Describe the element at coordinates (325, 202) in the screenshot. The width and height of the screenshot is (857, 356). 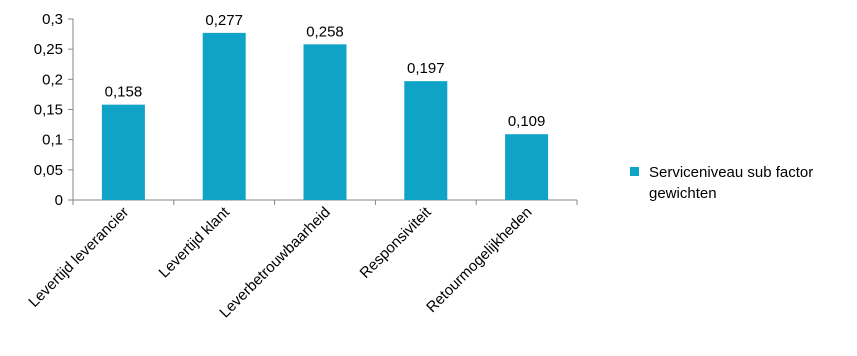
I see `x-axis` at that location.